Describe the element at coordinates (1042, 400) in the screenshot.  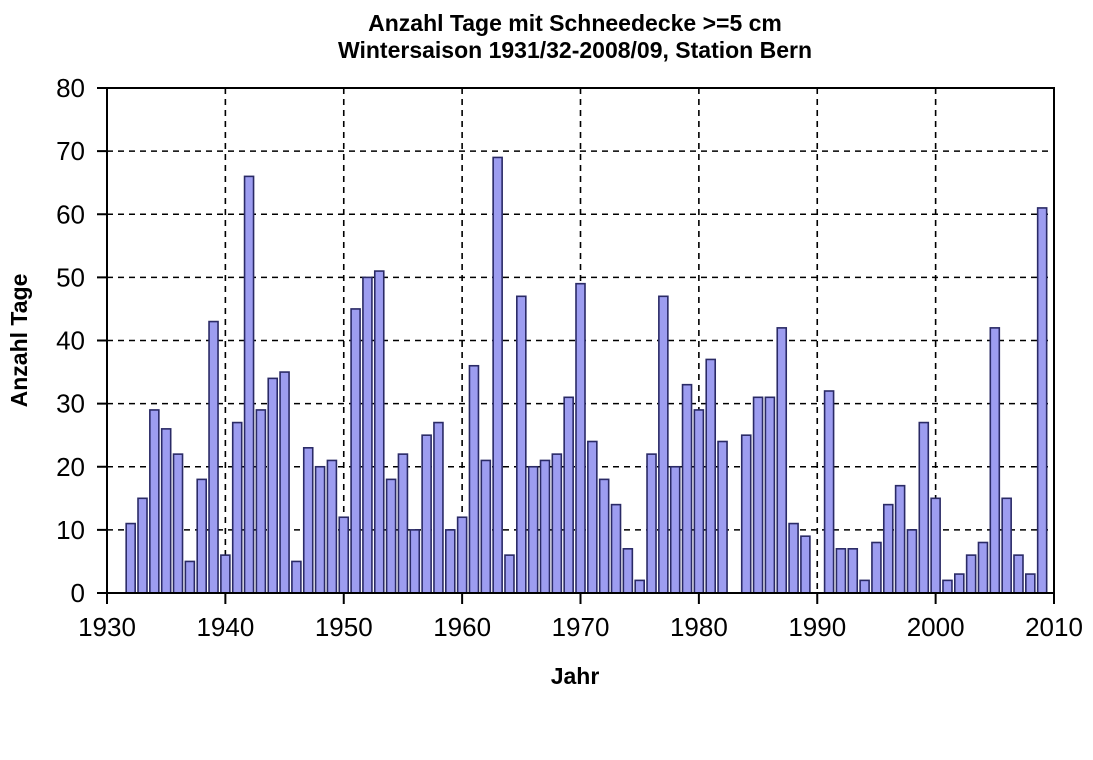
I see `bar-2009` at that location.